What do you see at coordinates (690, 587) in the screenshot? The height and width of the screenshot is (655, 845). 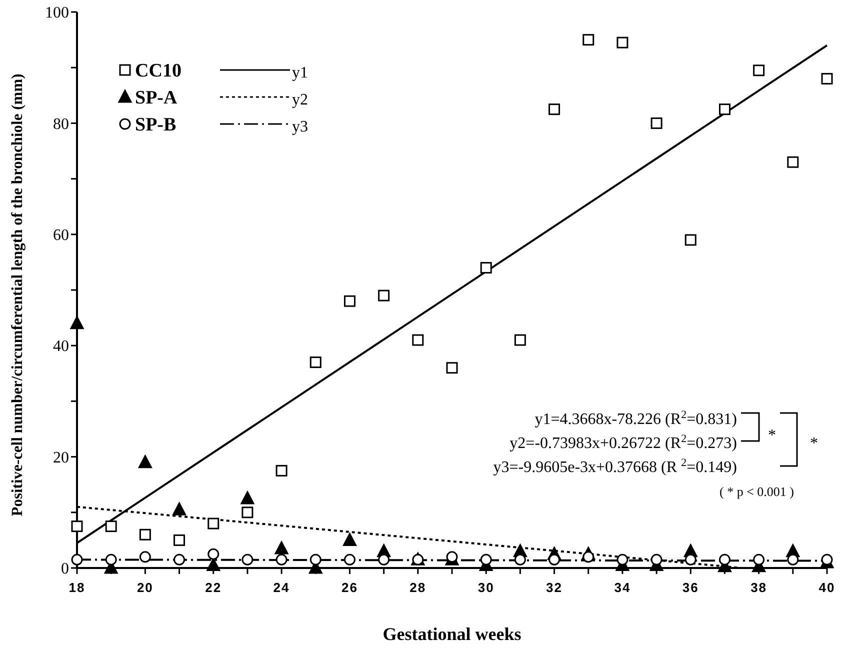 I see `x-tick-label: 36` at bounding box center [690, 587].